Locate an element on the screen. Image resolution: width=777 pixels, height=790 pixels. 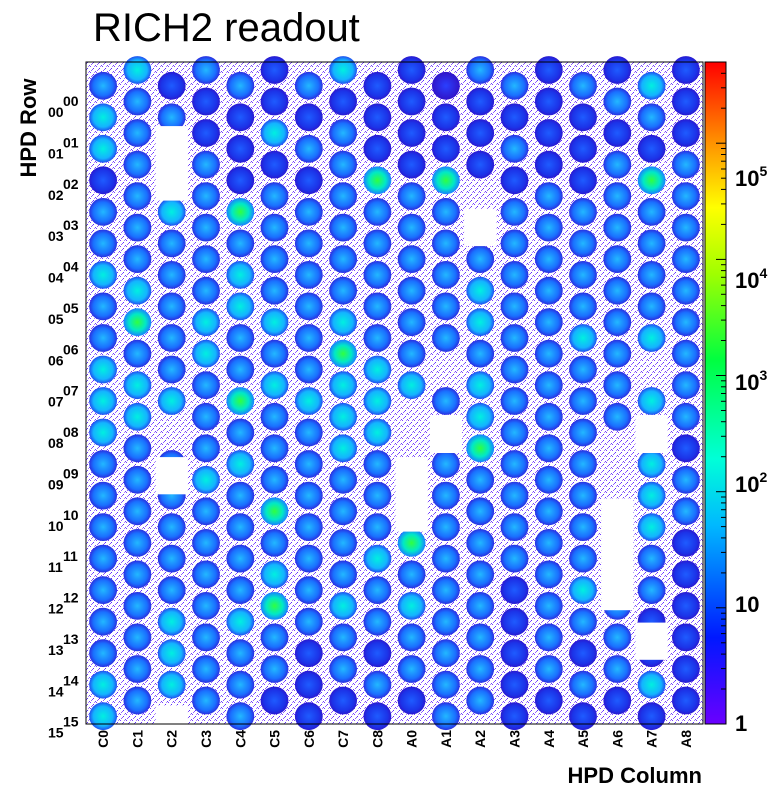
y-tick-15-b: 15 is located at coordinates (56, 733).